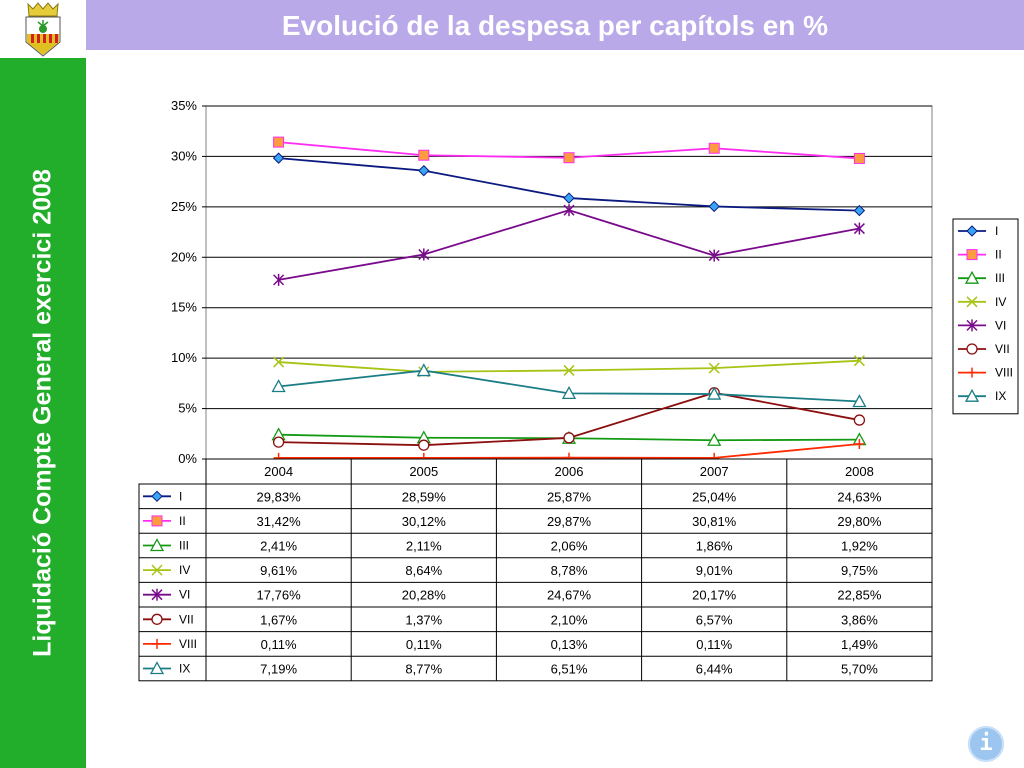 Image resolution: width=1024 pixels, height=768 pixels. I want to click on legend-label-viii: VIII, so click(1004, 373).